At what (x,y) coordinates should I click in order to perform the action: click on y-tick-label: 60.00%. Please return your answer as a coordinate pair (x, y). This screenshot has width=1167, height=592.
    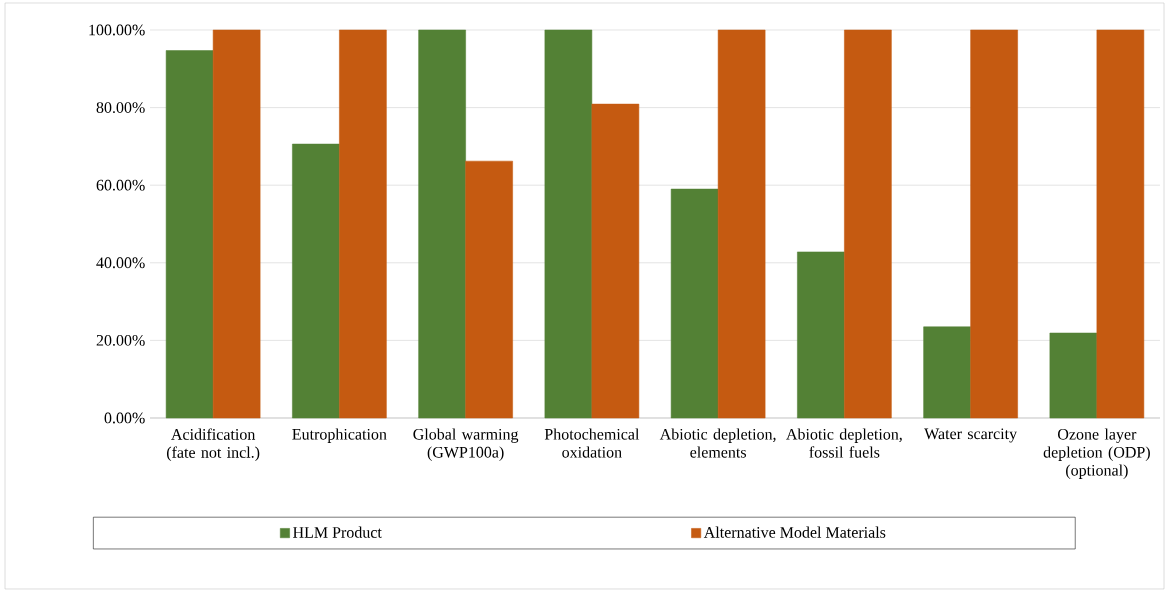
    Looking at the image, I should click on (120, 185).